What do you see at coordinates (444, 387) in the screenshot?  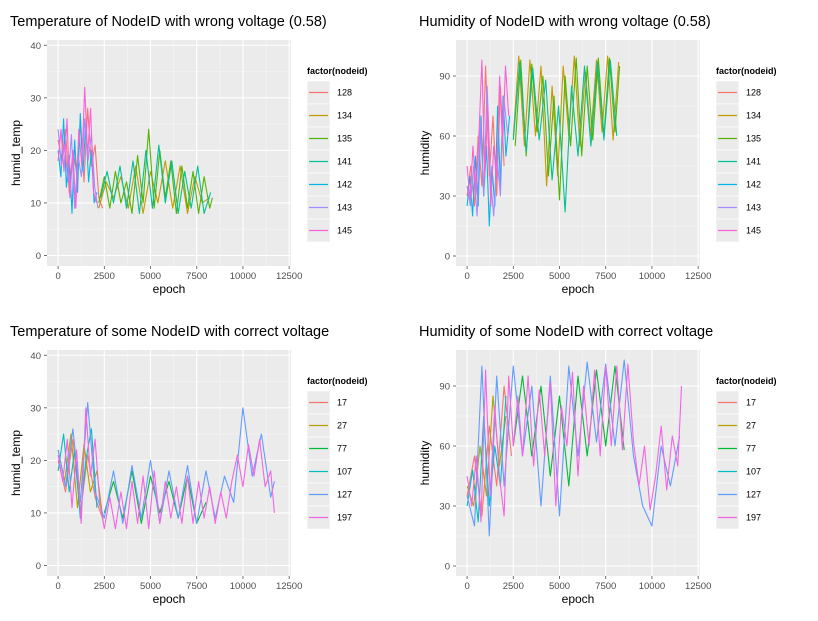 I see `y-tick-label: 90` at bounding box center [444, 387].